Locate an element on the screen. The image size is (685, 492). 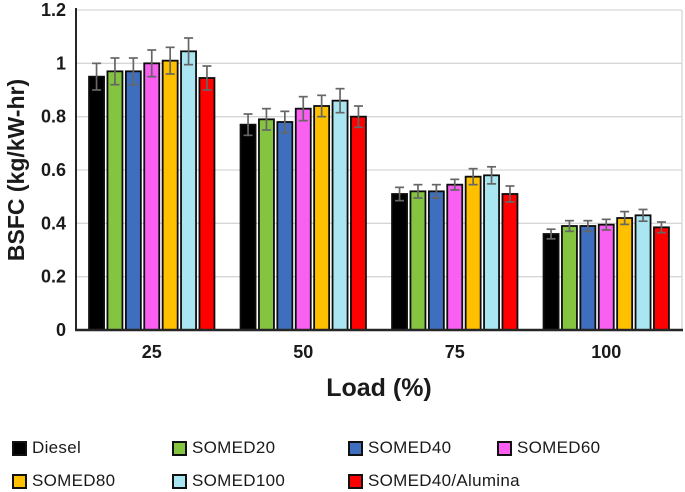
bar-SOMED40-load50 is located at coordinates (285, 226).